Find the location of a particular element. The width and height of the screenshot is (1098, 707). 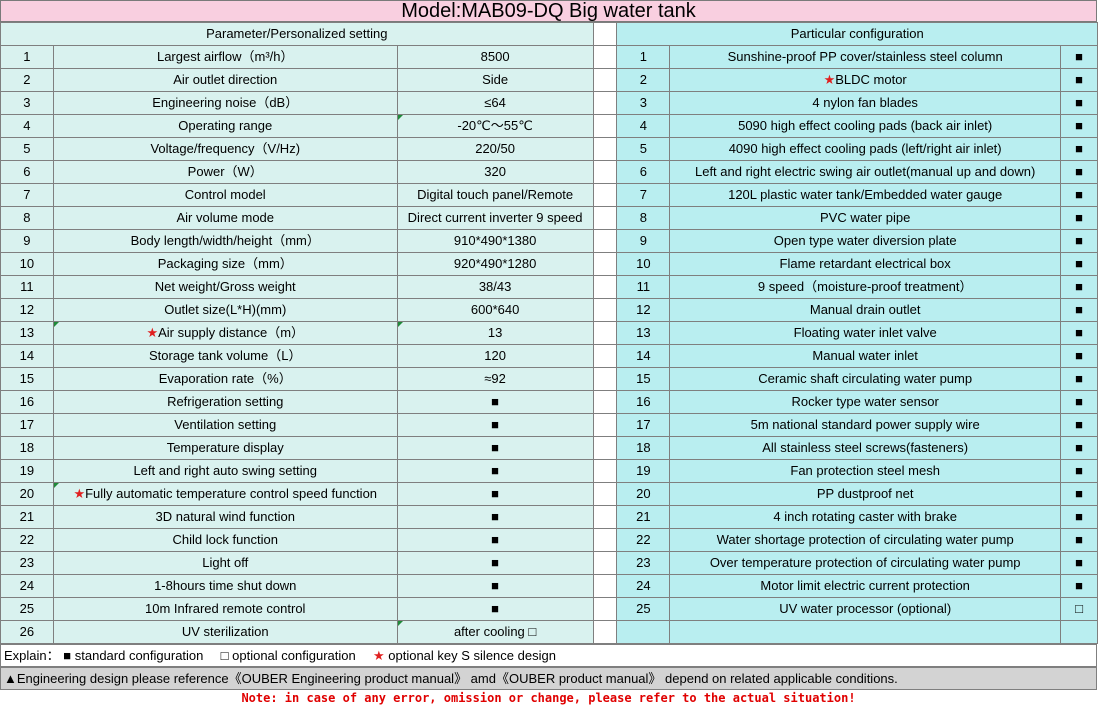

optional-mark-icon: □ is located at coordinates (224, 655).